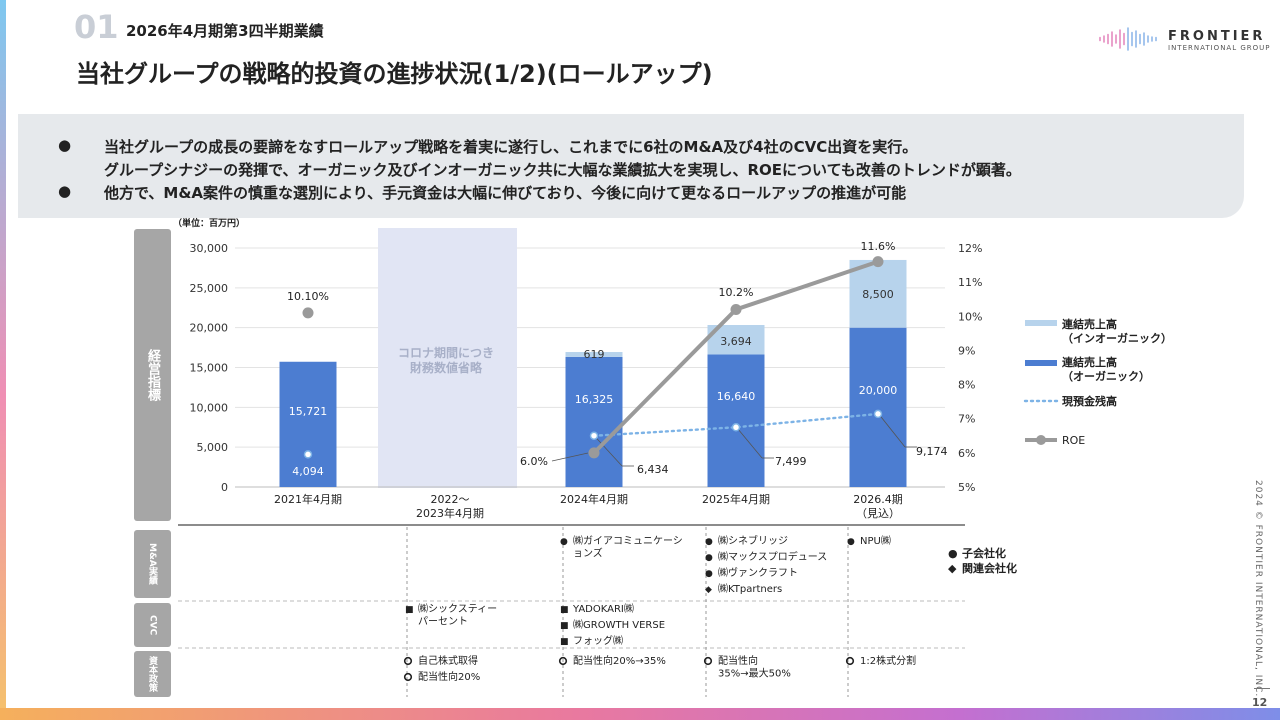 Image resolution: width=1280 pixels, height=720 pixels. Describe the element at coordinates (209, 368) in the screenshot. I see `left-axis-tick-label: 15,000` at that location.